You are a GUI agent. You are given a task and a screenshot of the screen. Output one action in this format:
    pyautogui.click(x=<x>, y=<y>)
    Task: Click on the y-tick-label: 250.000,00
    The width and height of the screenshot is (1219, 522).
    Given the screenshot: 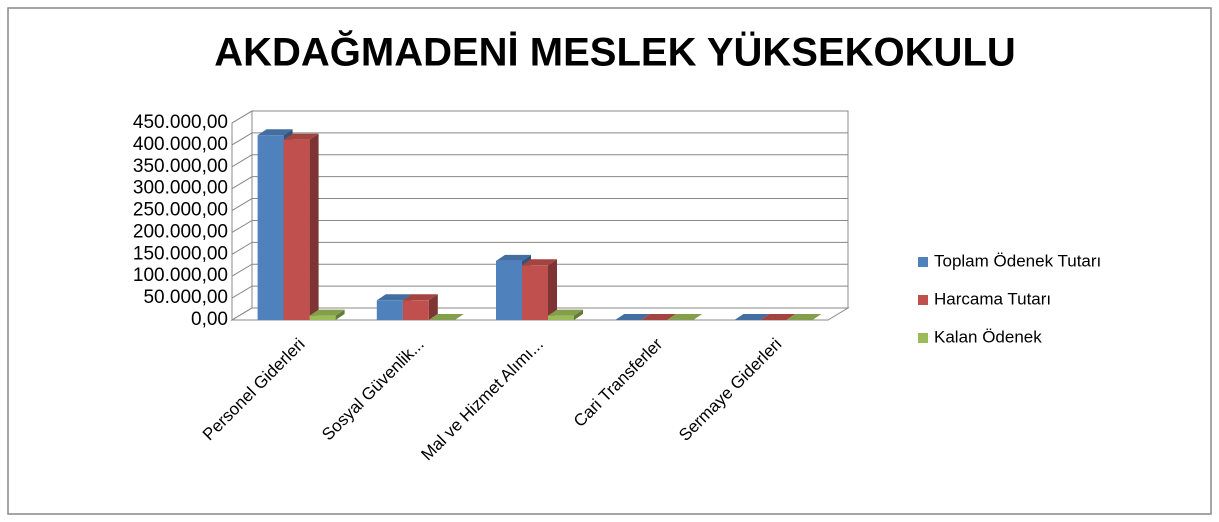 What is the action you would take?
    pyautogui.click(x=180, y=210)
    